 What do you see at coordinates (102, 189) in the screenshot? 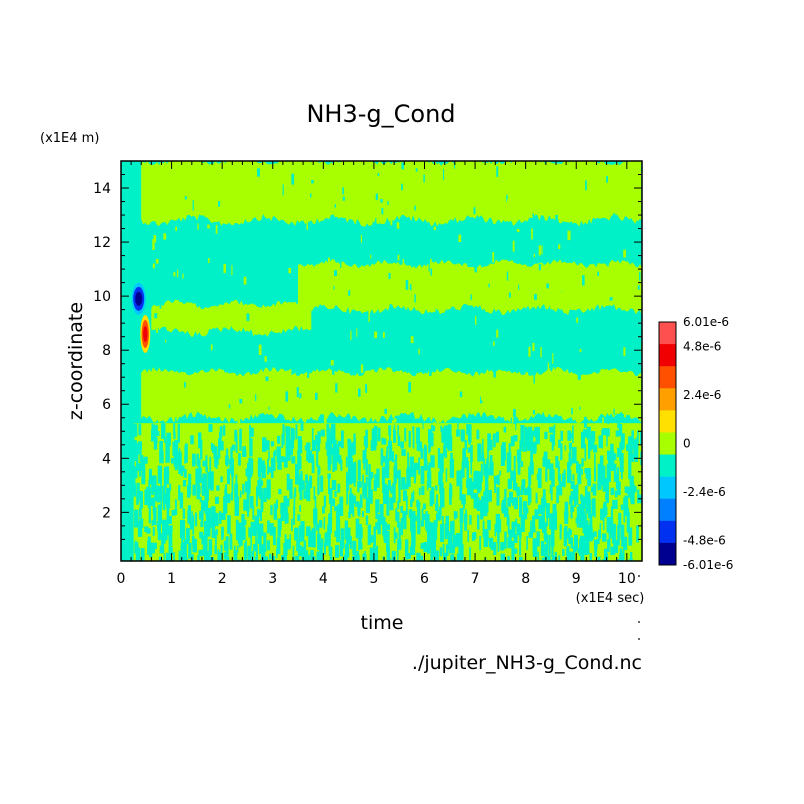
I see `y-tick-label: 14` at bounding box center [102, 189].